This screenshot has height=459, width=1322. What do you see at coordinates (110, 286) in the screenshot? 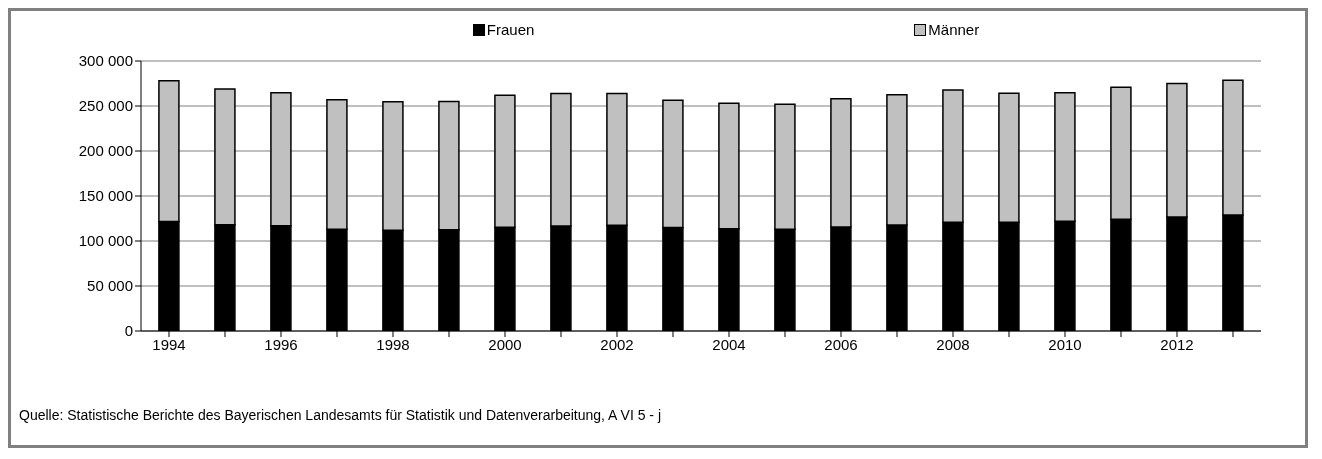
I see `y-tick-label: 50 000` at bounding box center [110, 286].